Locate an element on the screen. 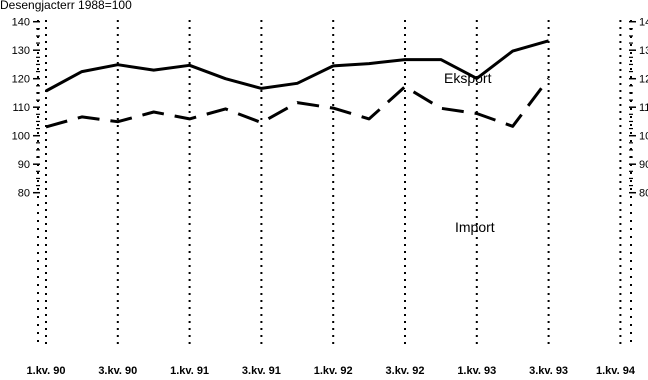  right-y-axis: 80 90 100 110 120 130 140 is located at coordinates (638, 181).